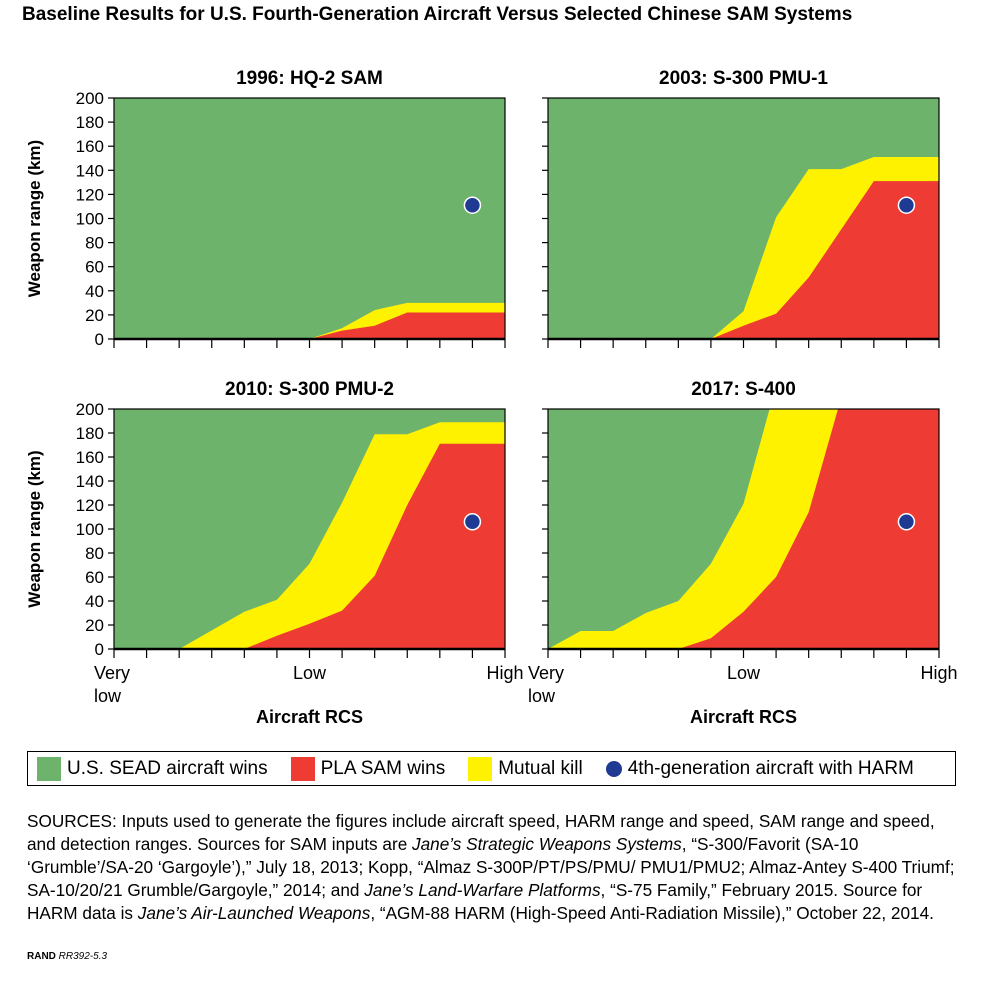 The height and width of the screenshot is (987, 1000). Describe the element at coordinates (49, 768) in the screenshot. I see `legend-swatch-green` at that location.